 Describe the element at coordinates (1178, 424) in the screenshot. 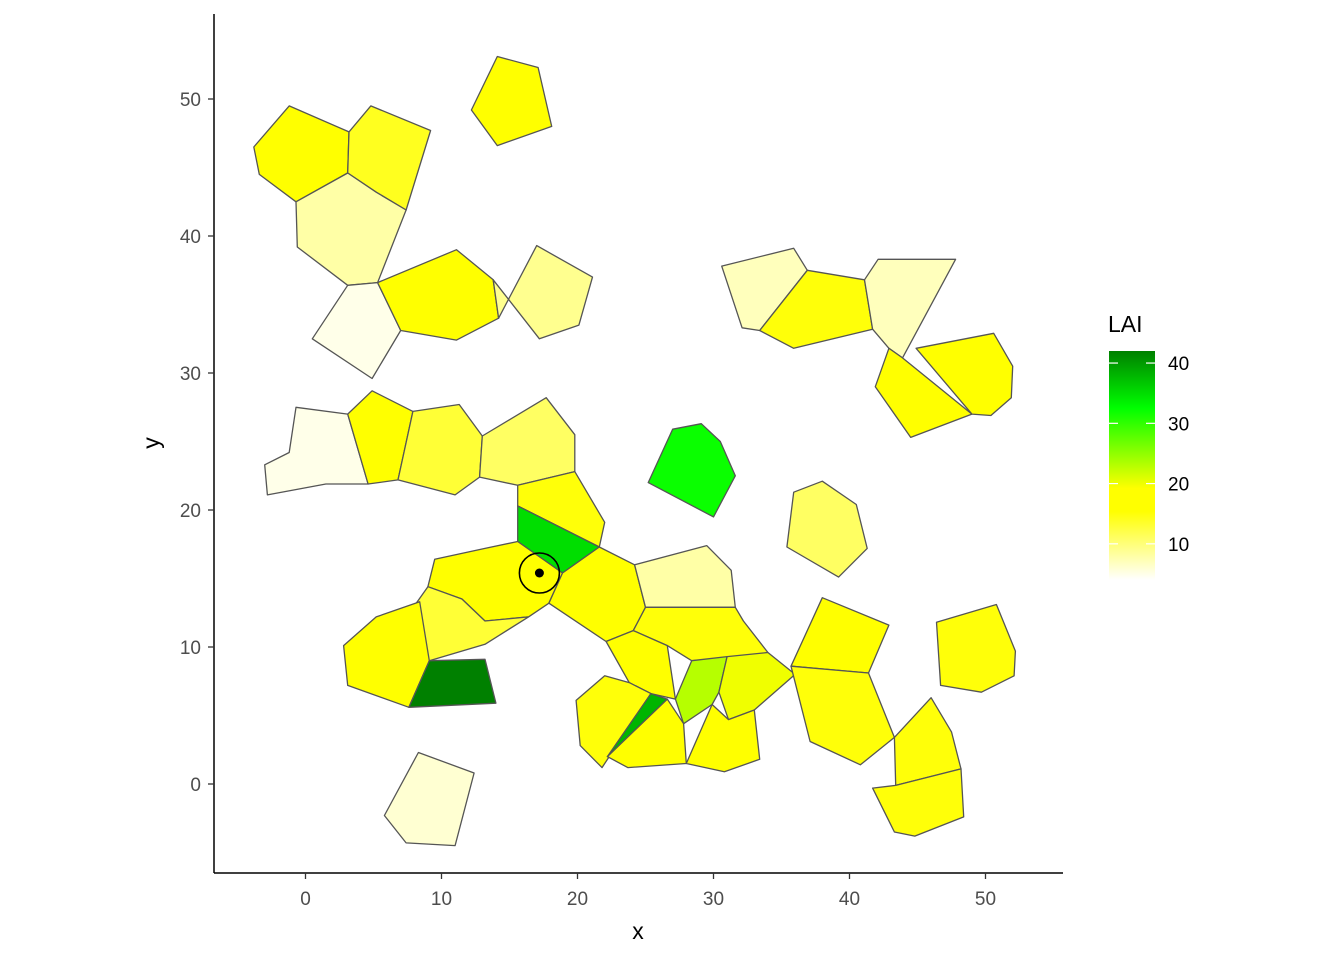

I see `legend-tick-label: 30` at that location.